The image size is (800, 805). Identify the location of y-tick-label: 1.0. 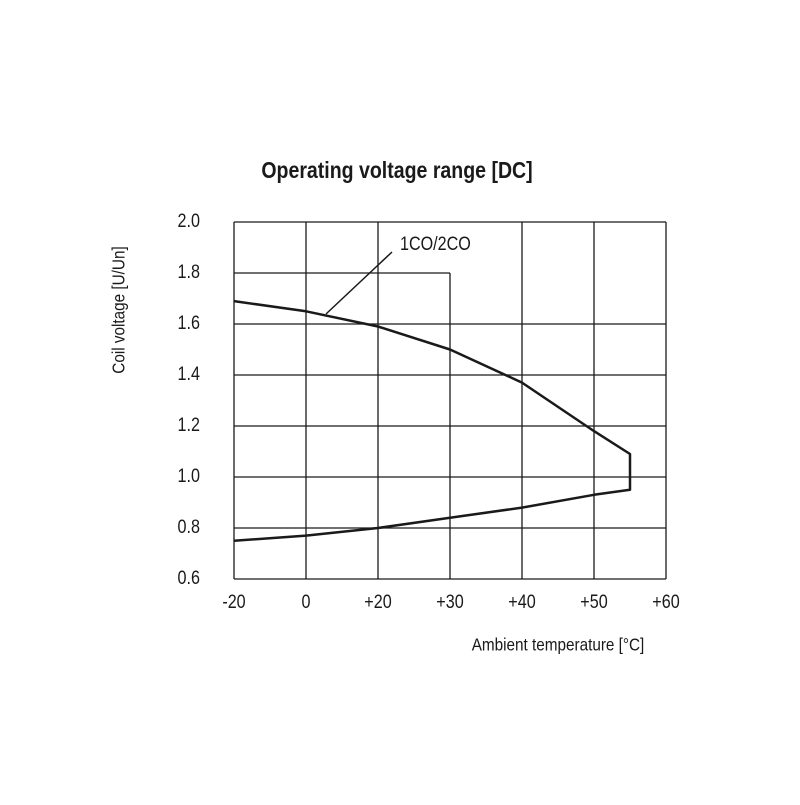
(189, 476).